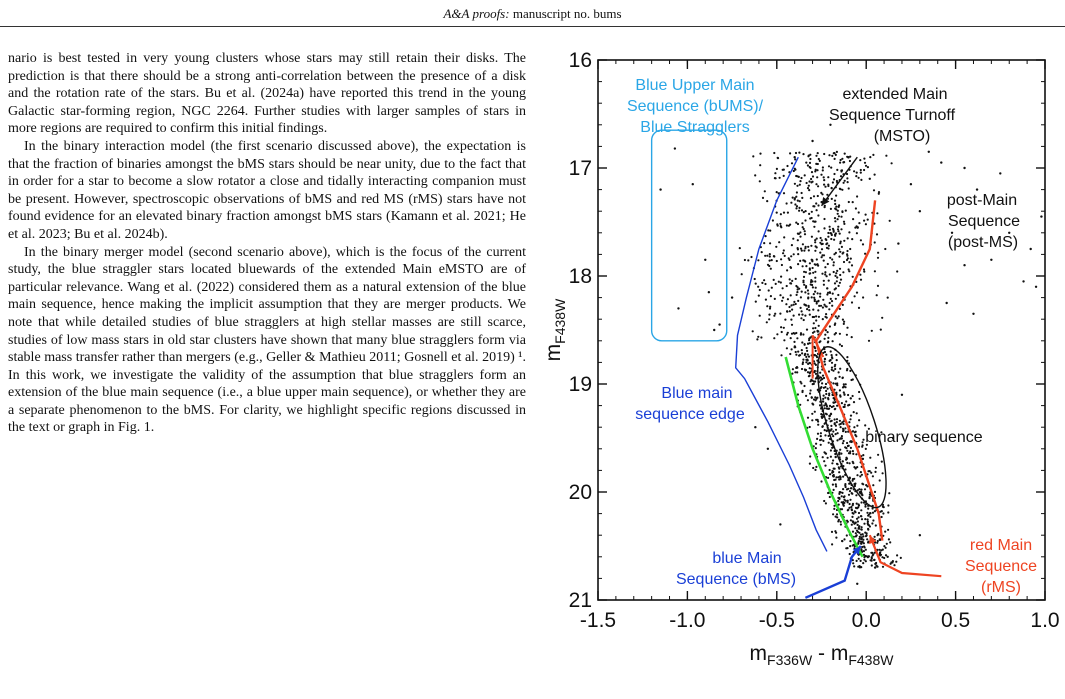  What do you see at coordinates (555, 329) in the screenshot?
I see `y-axis-label: mF438W` at bounding box center [555, 329].